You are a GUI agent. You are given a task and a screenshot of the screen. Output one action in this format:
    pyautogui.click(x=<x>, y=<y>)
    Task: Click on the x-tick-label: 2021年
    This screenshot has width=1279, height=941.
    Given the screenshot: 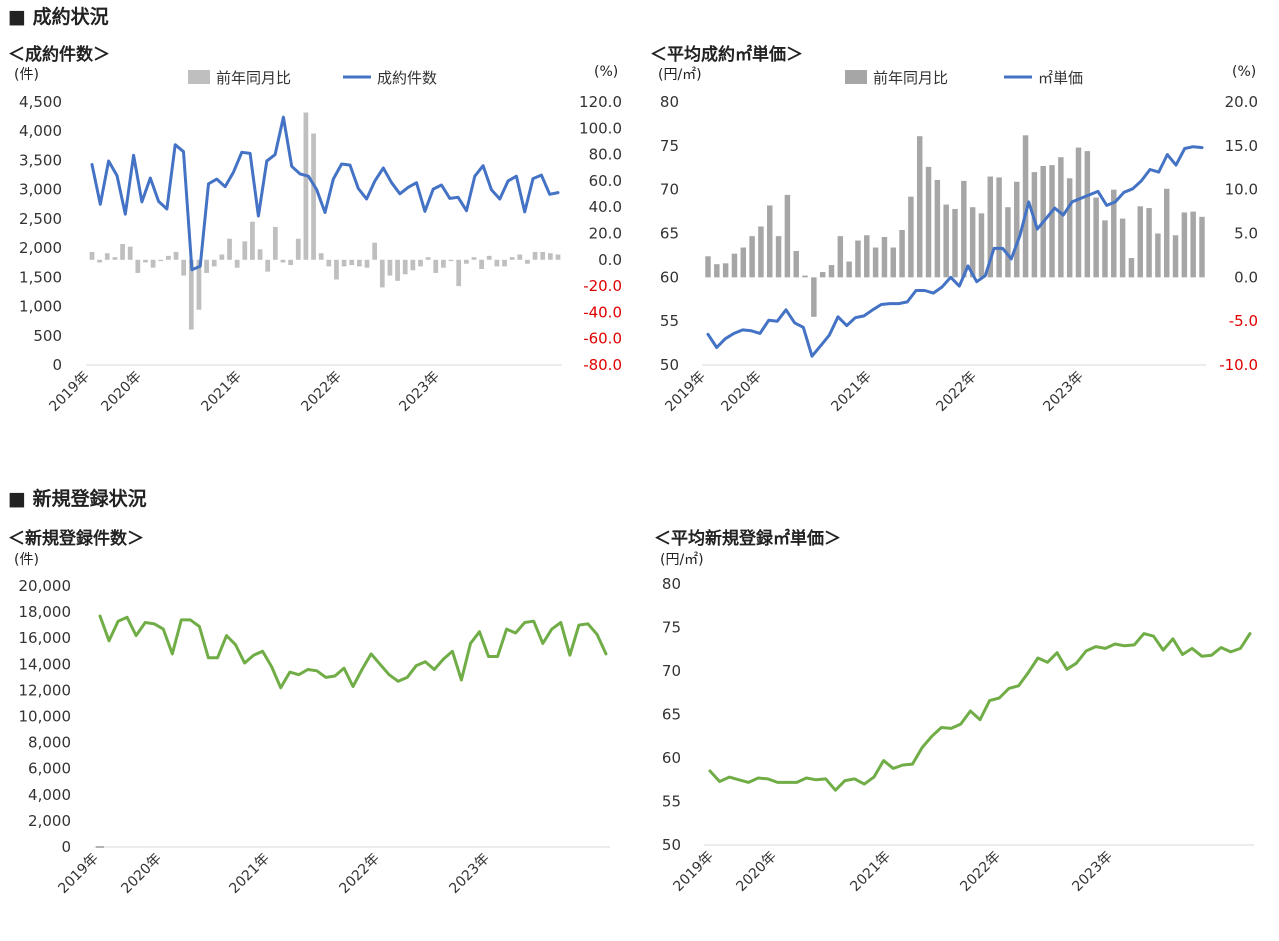 What is the action you would take?
    pyautogui.click(x=870, y=872)
    